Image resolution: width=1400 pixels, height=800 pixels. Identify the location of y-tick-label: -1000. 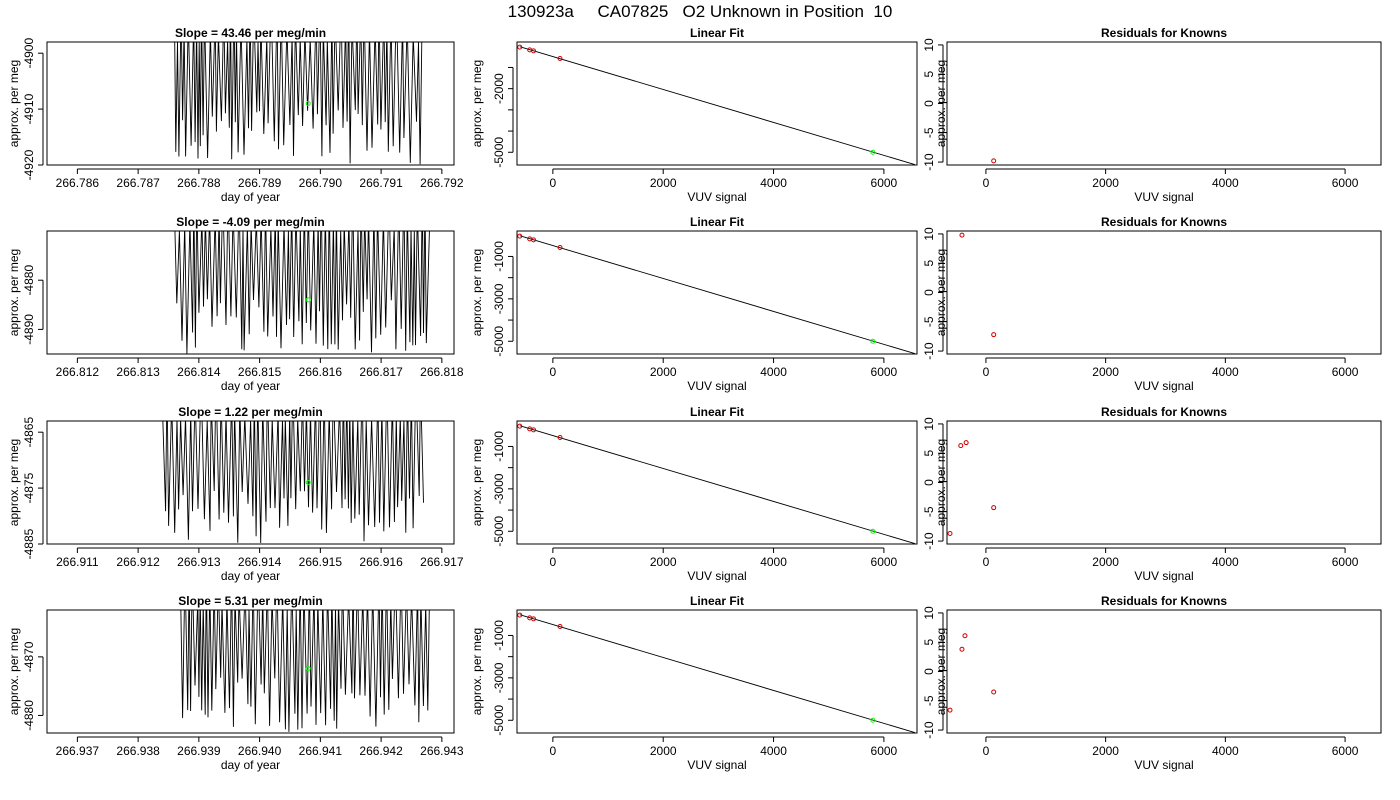
(499, 446).